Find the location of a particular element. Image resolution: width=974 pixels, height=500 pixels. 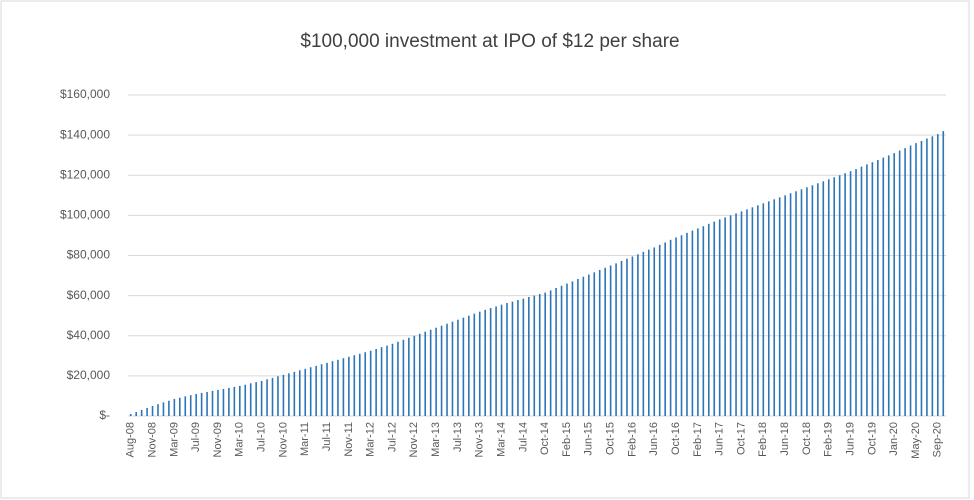

x-tick-label: Jul-13 is located at coordinates (458, 437).